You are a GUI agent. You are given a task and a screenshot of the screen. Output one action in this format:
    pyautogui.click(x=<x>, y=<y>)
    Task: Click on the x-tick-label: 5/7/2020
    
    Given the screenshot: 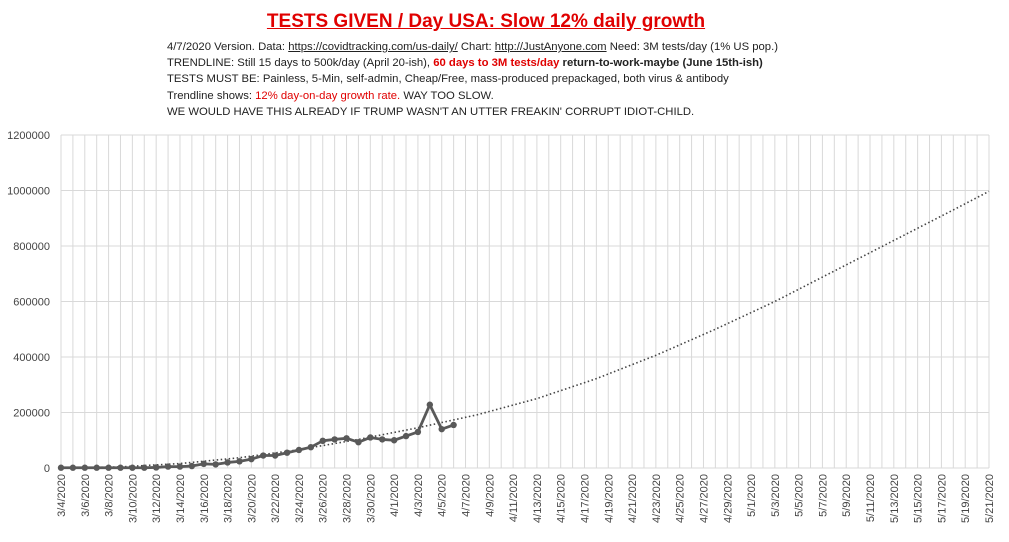 What is the action you would take?
    pyautogui.click(x=823, y=495)
    